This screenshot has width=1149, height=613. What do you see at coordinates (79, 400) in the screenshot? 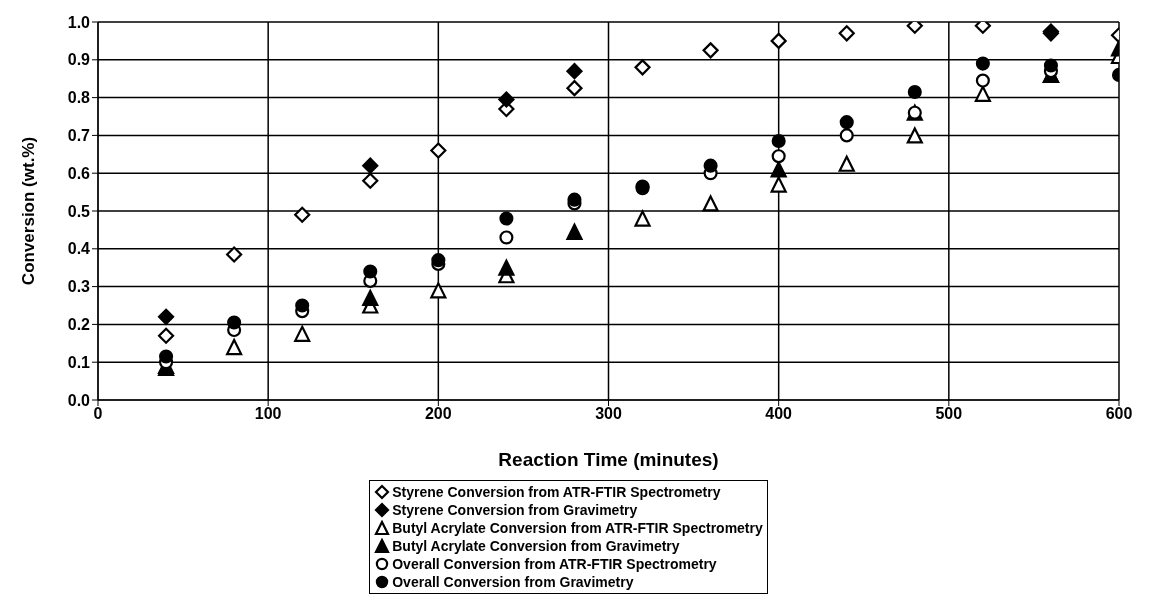
I see `y-tick-label: 0.0` at bounding box center [79, 400].